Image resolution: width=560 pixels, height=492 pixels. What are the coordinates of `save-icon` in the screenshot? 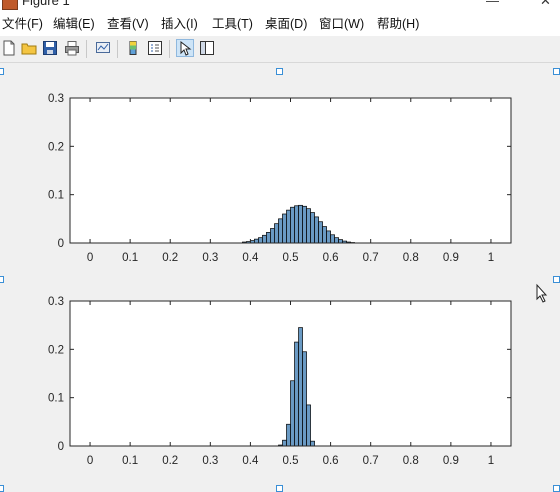 It's located at (50, 48).